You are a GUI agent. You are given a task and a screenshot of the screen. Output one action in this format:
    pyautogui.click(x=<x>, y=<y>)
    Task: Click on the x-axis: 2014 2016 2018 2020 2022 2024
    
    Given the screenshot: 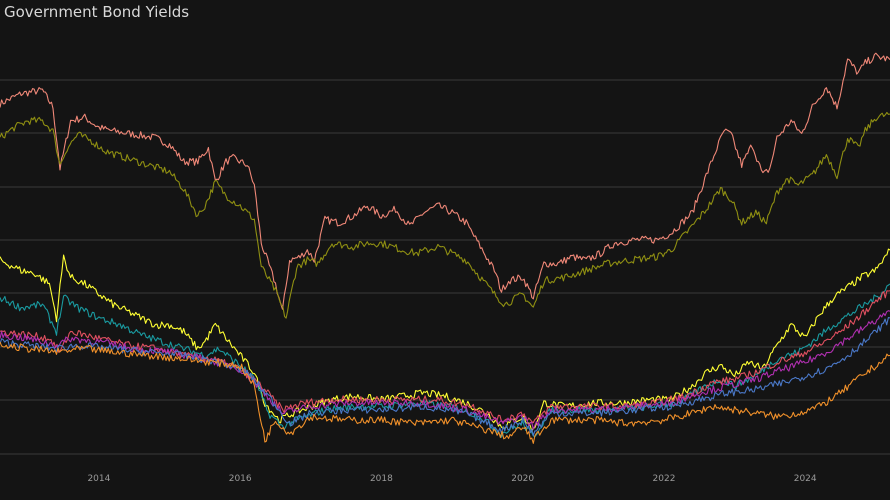 What is the action you would take?
    pyautogui.click(x=451, y=479)
    